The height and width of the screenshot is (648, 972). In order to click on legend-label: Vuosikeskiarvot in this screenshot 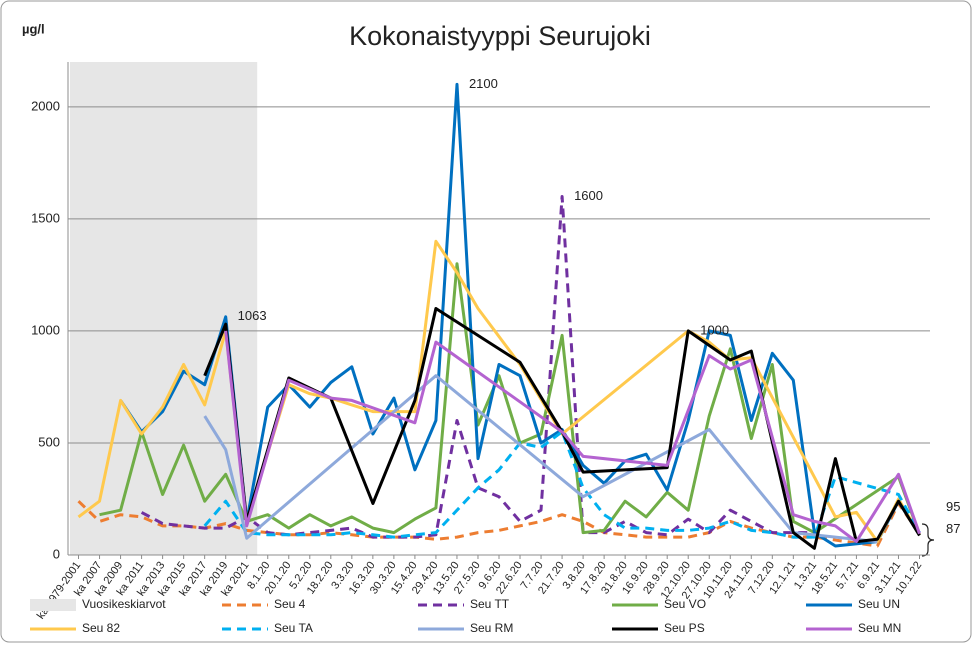, I will do `click(124, 604)`.